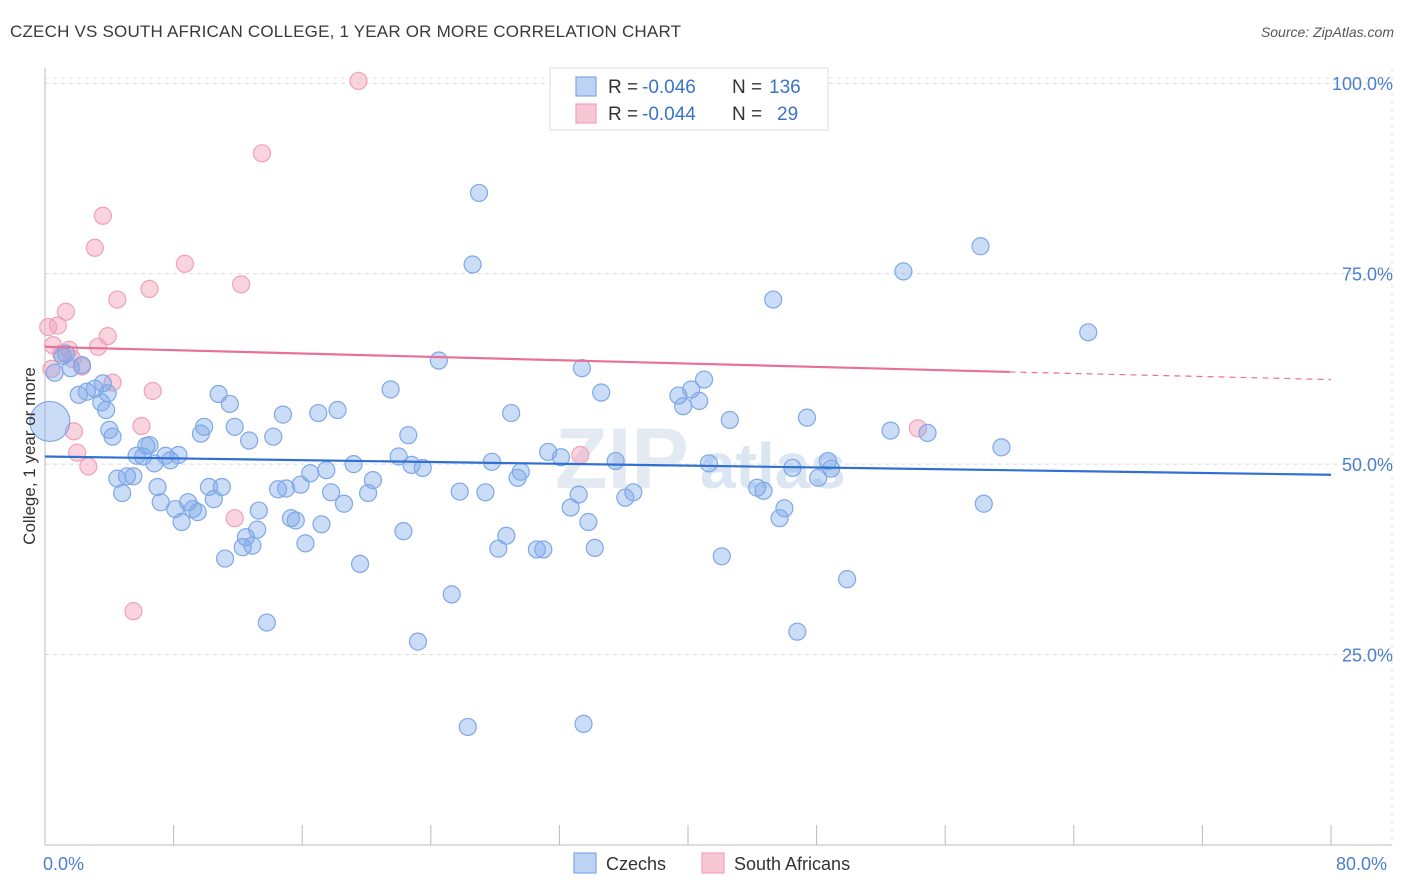 Image resolution: width=1406 pixels, height=892 pixels. Describe the element at coordinates (585, 863) in the screenshot. I see `bottom-legend-czech-swatch` at that location.